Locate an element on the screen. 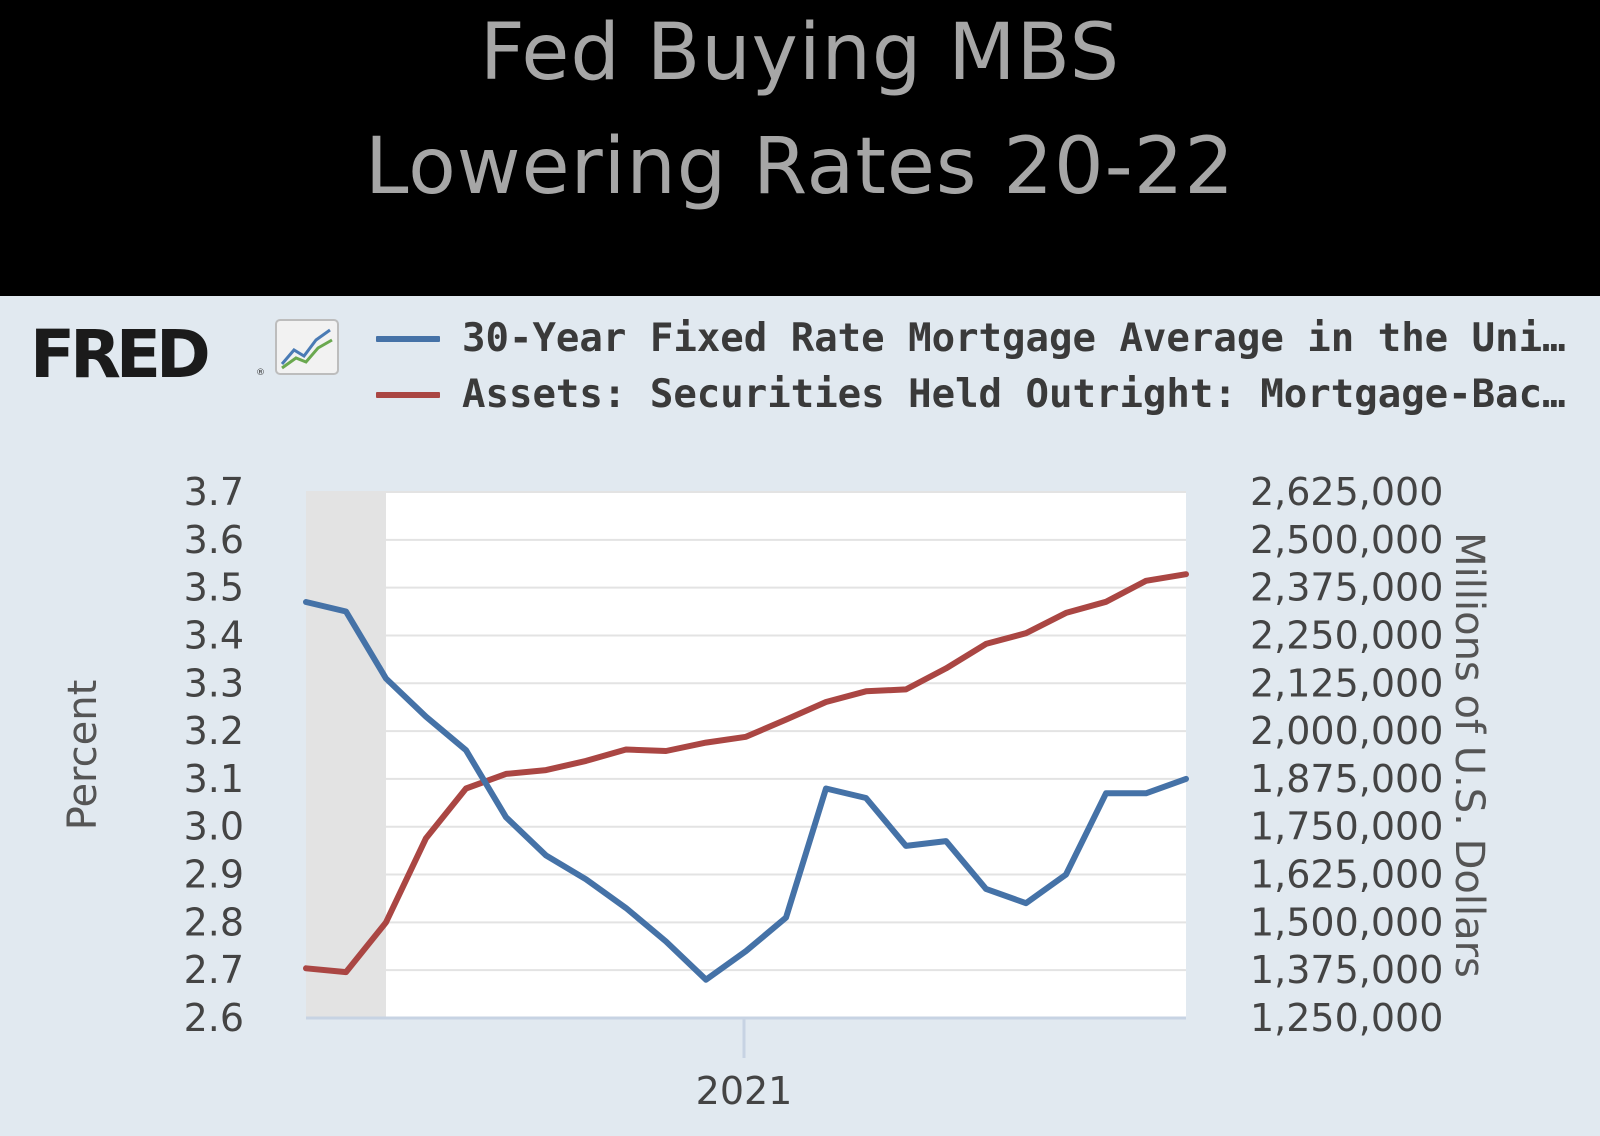 The image size is (1600, 1136). recession-shading is located at coordinates (346, 755).